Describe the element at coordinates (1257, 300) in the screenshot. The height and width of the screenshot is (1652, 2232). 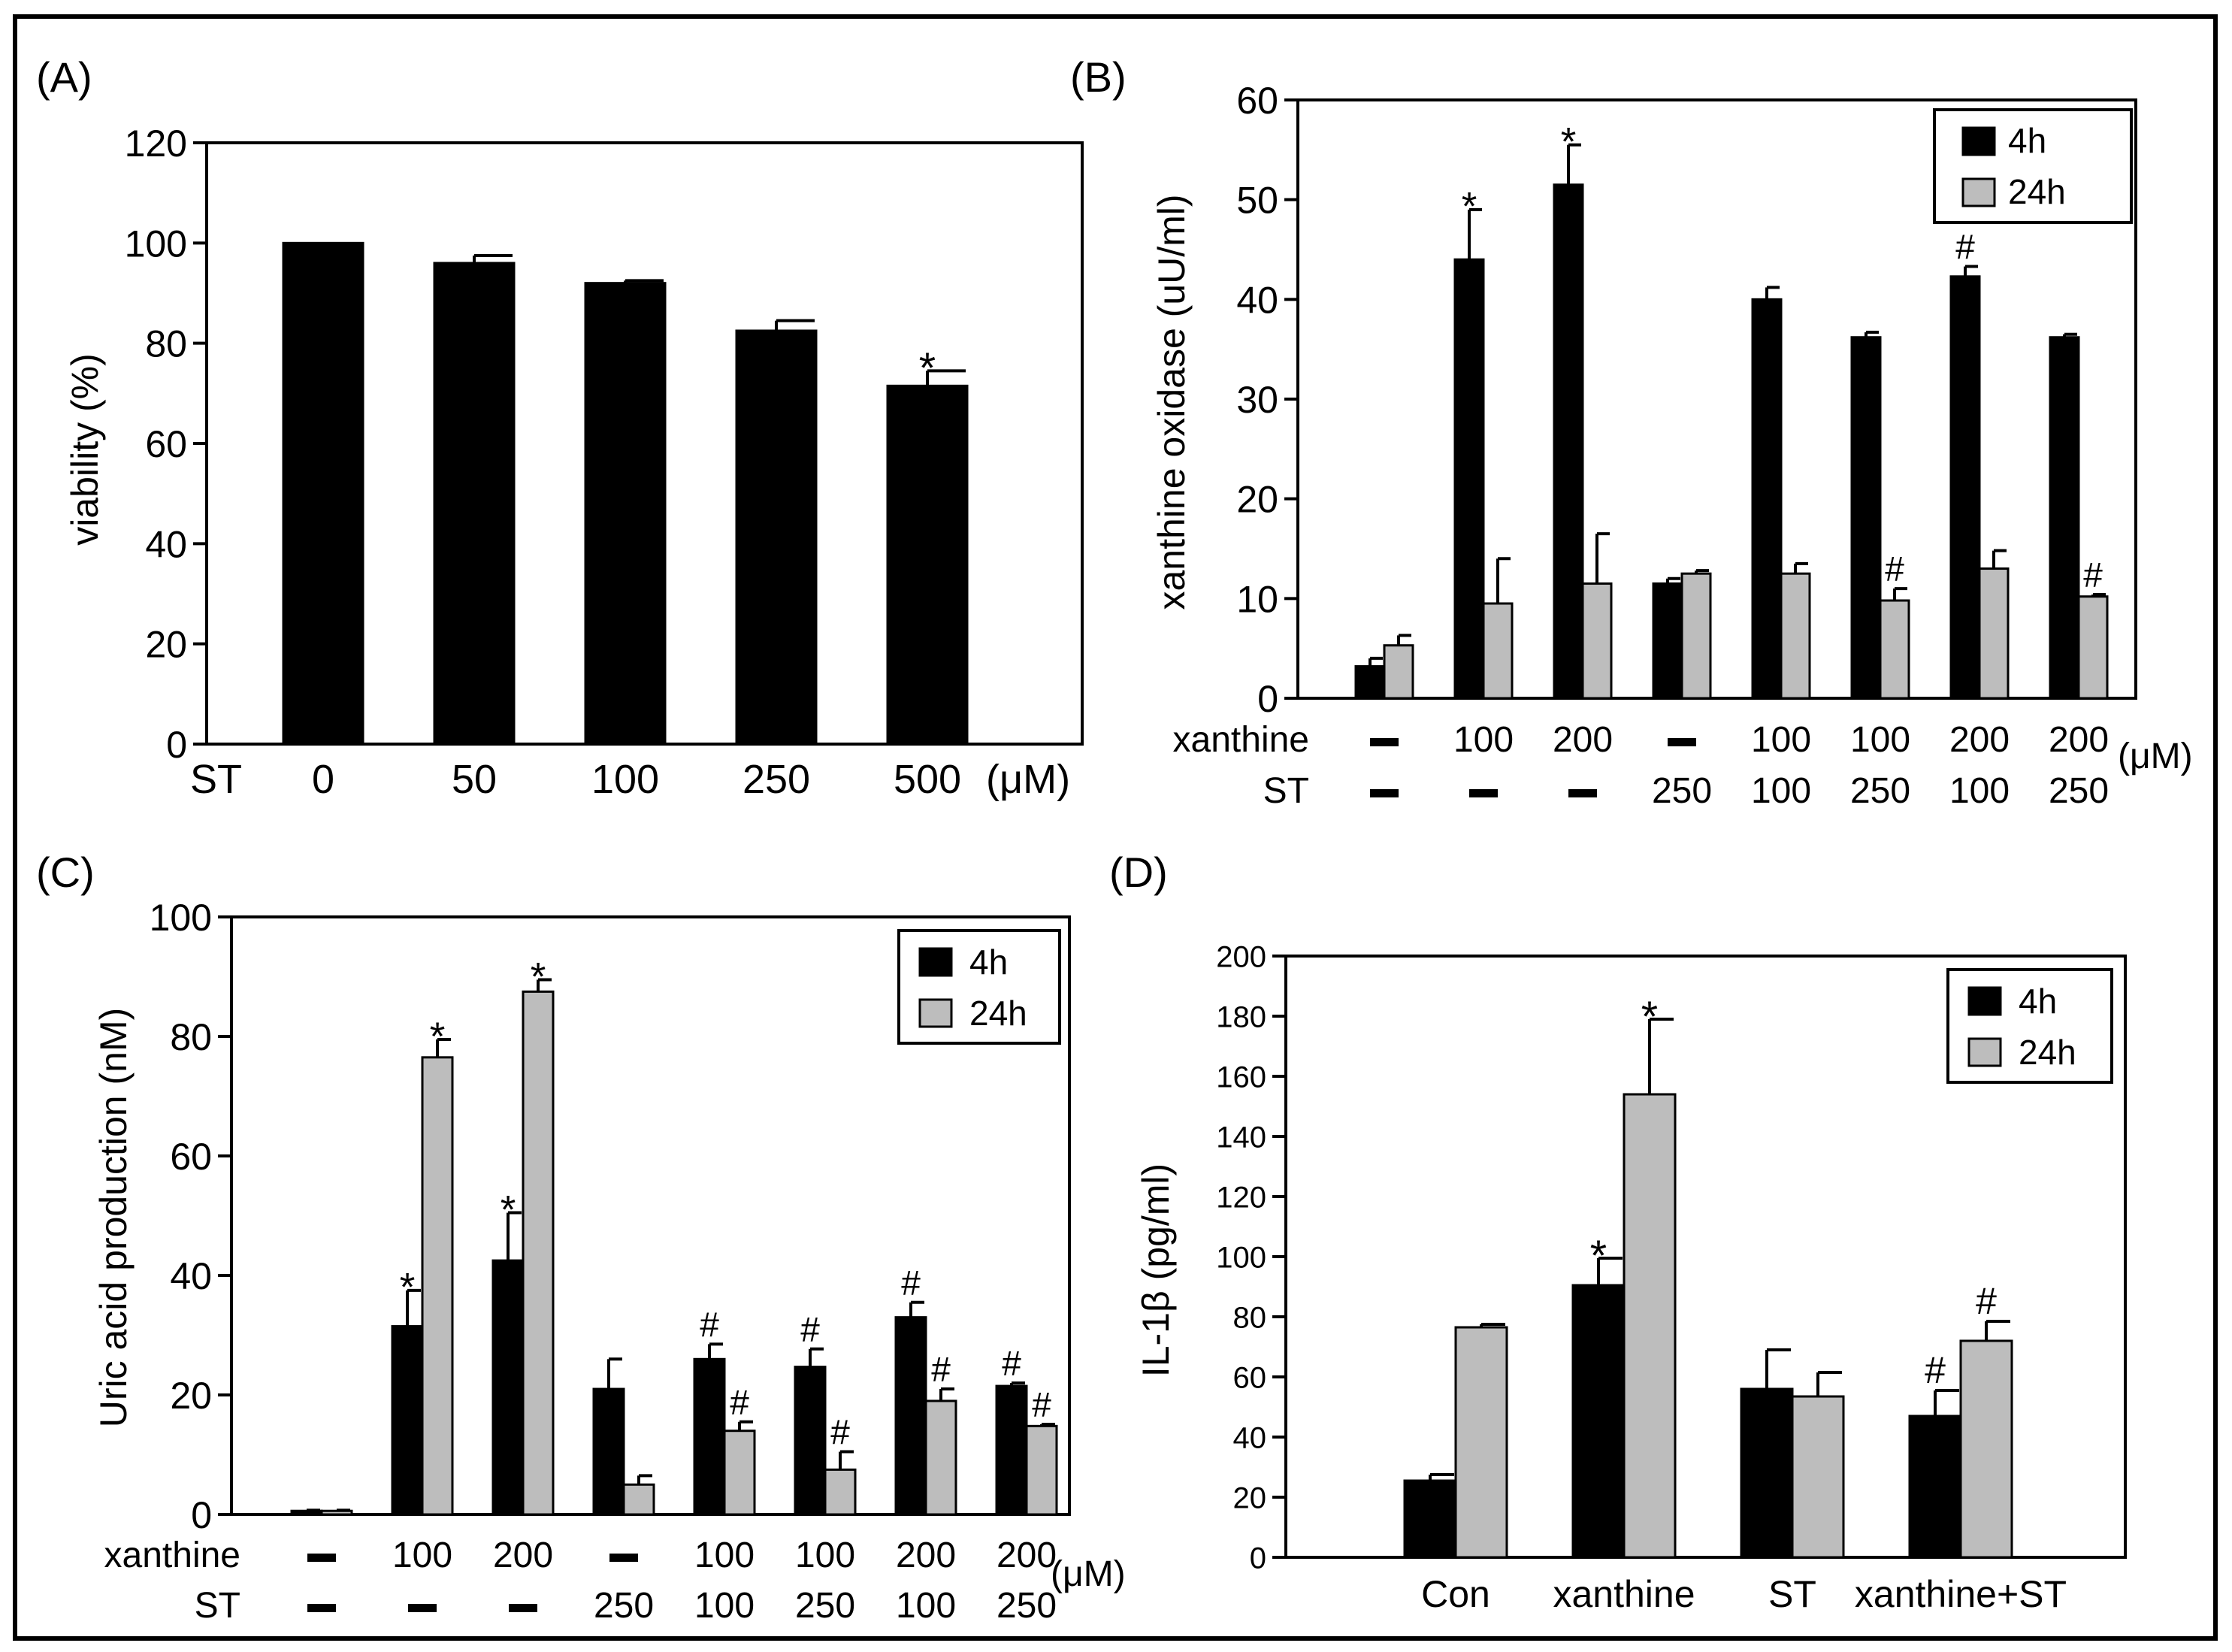
I see `panel-b-ytick-label: 40` at that location.